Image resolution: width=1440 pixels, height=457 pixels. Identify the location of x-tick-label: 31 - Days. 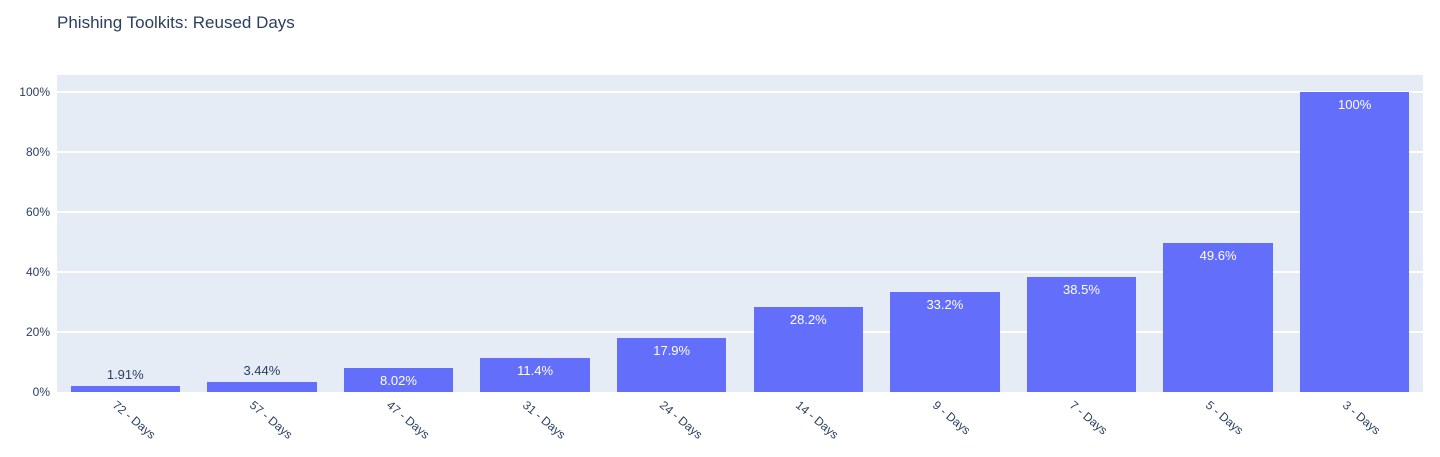
(544, 420).